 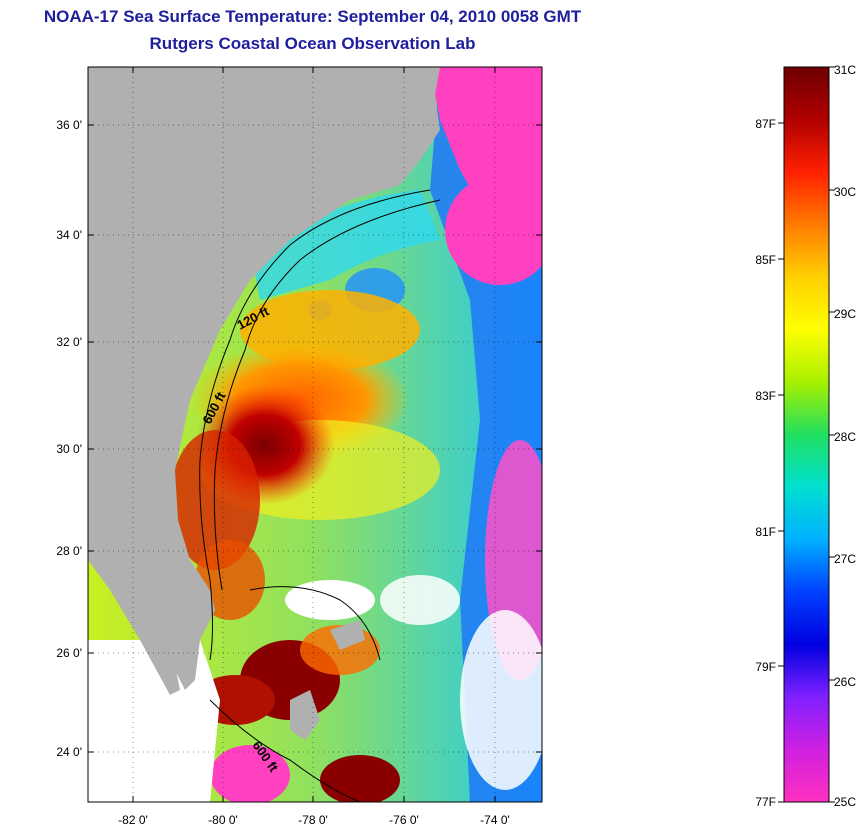 What do you see at coordinates (495, 820) in the screenshot?
I see `lon-label-74: -74 0'` at bounding box center [495, 820].